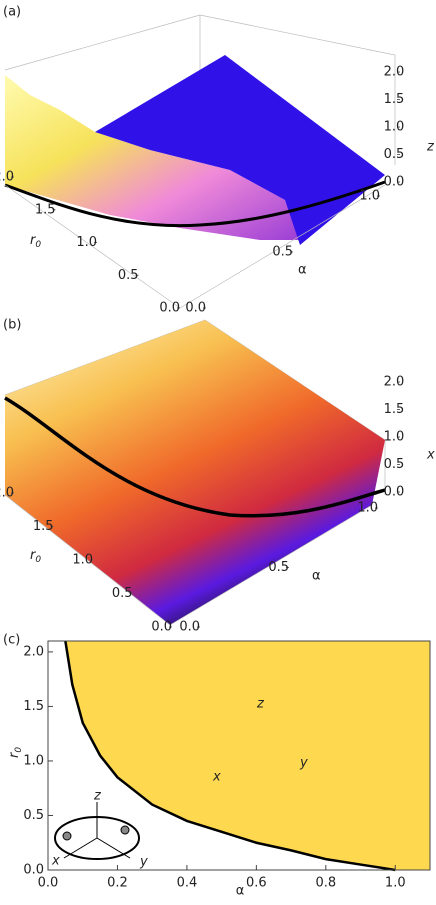 This screenshot has height=905, width=436. Describe the element at coordinates (430, 147) in the screenshot. I see `axis-label: z` at that location.